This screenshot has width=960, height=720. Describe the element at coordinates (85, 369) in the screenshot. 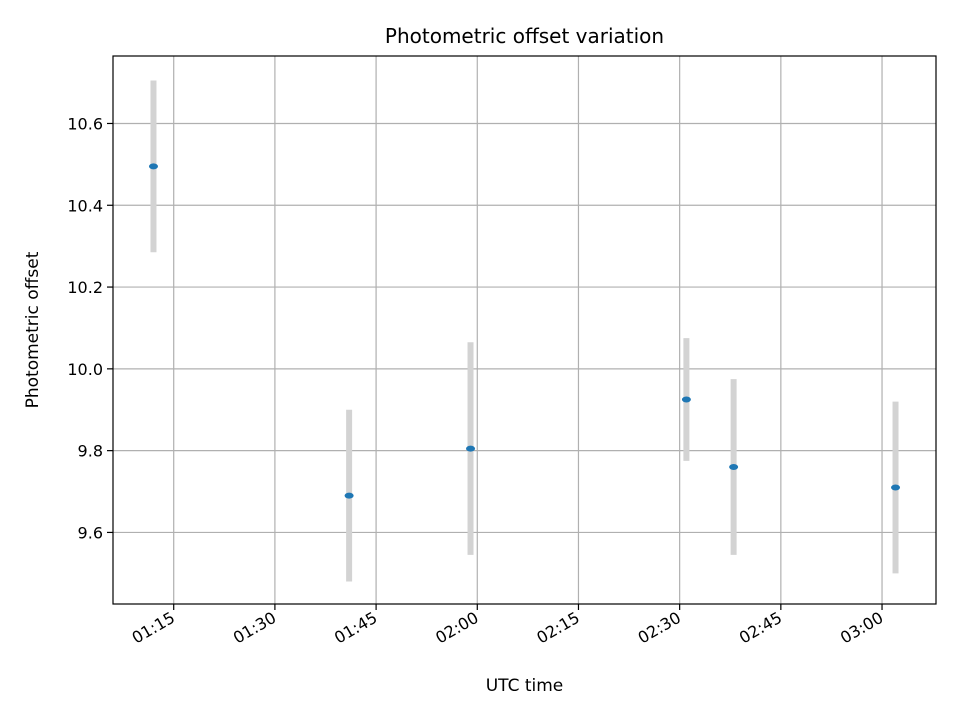

I see `y-tick-label: 10.0` at that location.